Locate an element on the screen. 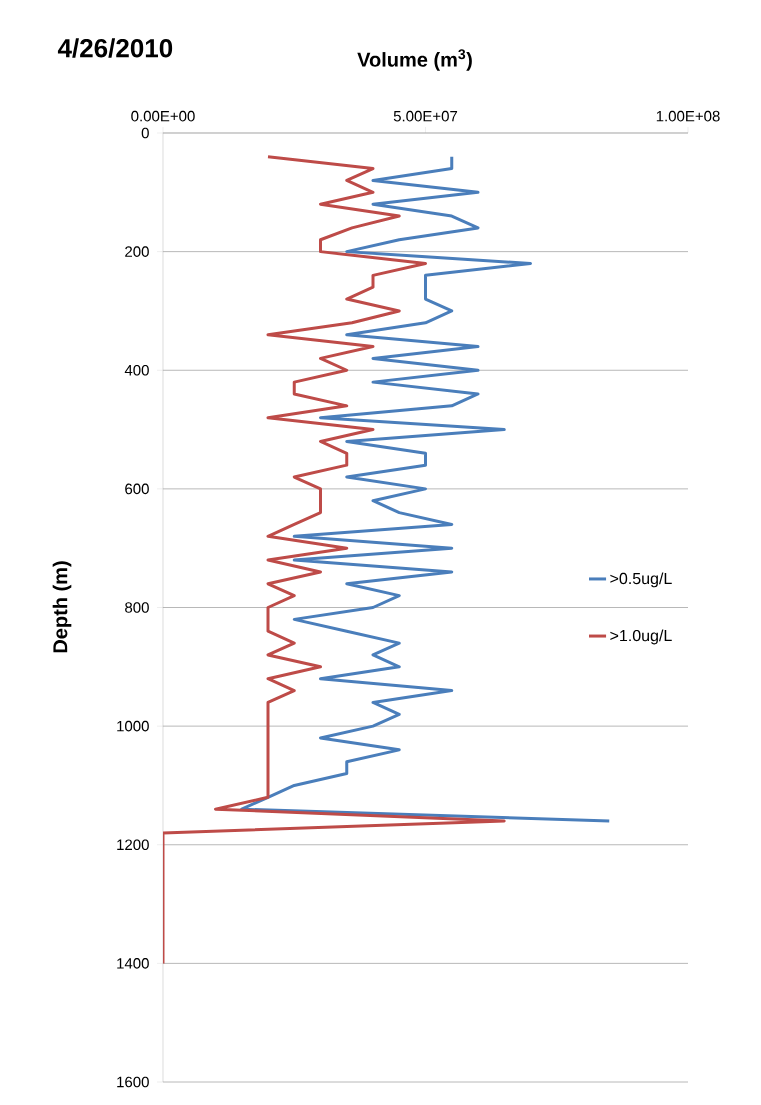 This screenshot has width=761, height=1105. y-tick-label: 1000 is located at coordinates (133, 726).